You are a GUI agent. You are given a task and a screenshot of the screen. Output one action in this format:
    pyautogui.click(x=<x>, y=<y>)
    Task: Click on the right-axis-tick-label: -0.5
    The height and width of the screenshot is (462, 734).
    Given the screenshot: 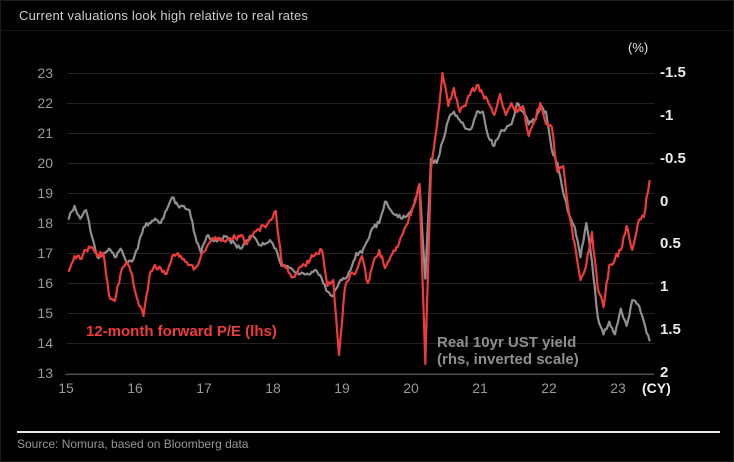 What is the action you would take?
    pyautogui.click(x=673, y=158)
    